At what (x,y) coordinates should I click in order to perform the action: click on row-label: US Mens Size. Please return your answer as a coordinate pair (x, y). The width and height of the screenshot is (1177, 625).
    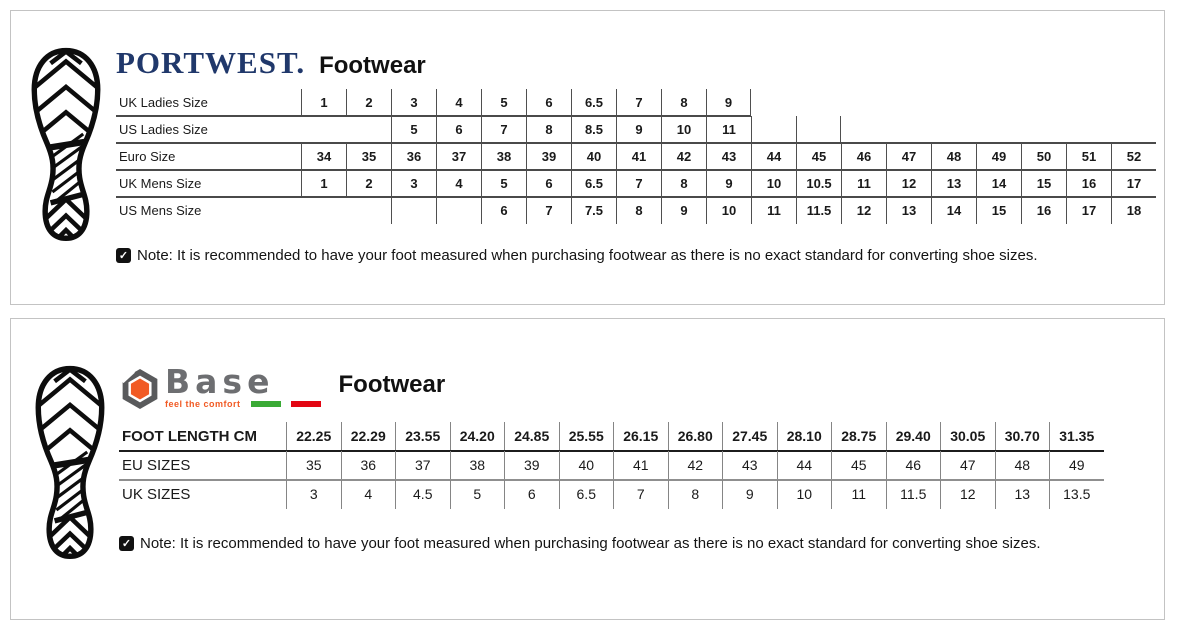
    Looking at the image, I should click on (160, 210).